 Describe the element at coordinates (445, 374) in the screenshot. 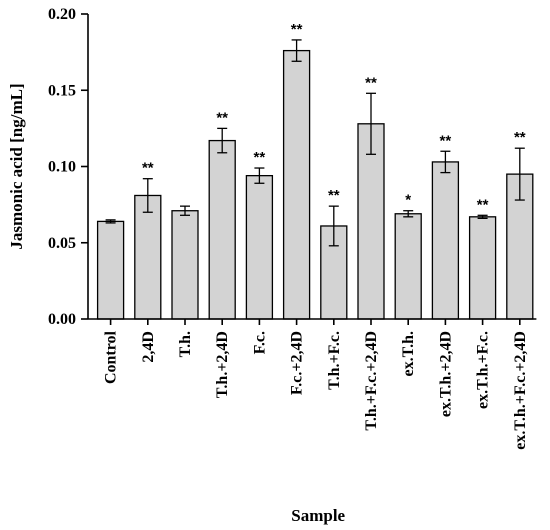

I see `x-tick-label: ex.T.h.+2,4D` at that location.